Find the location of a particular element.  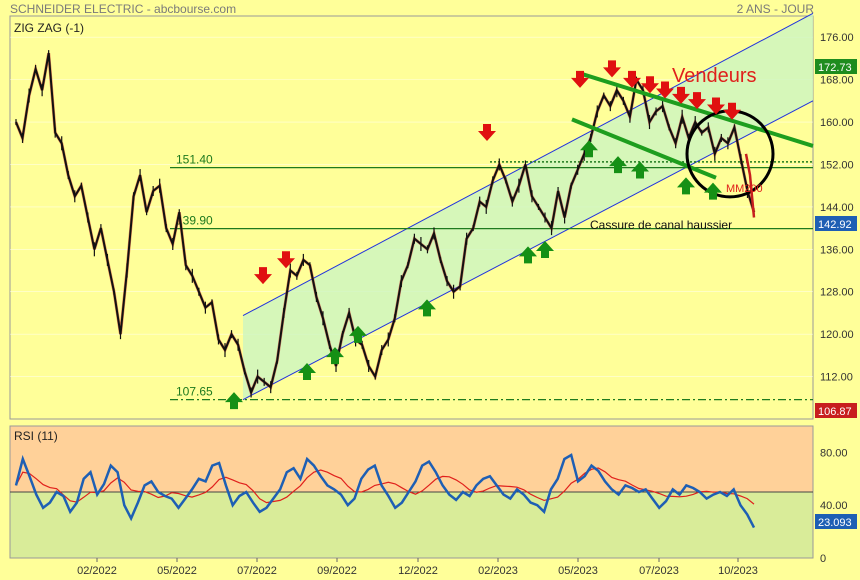

chart-period-label: 2 ANS - JOUR is located at coordinates (775, 9).